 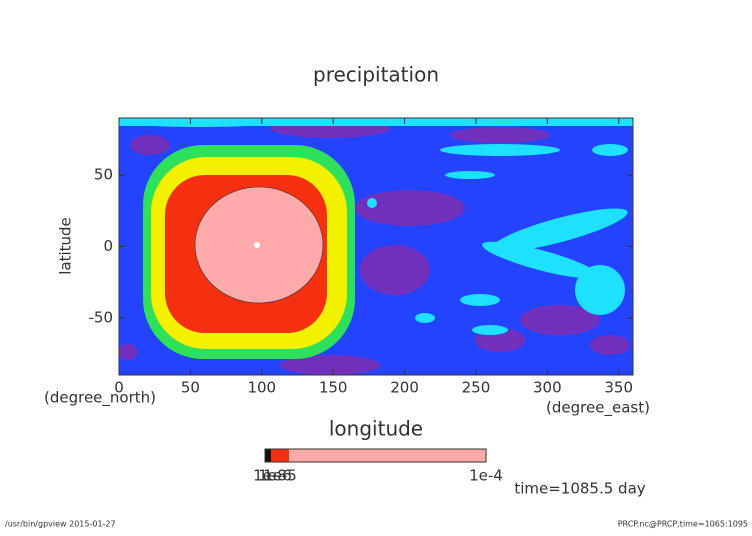 I want to click on x-tick-label: 50, so click(x=190, y=388).